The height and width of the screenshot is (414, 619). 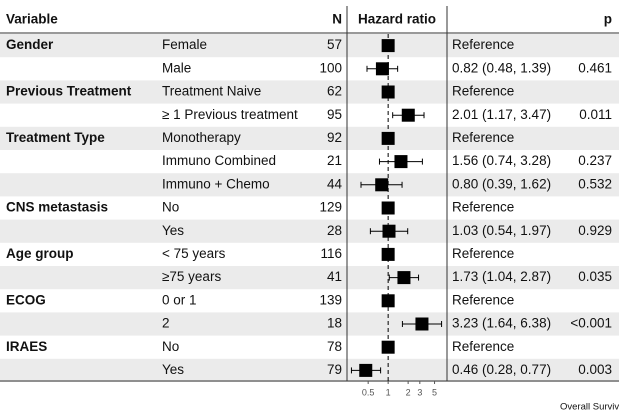 I want to click on estimate-label: 3.23 (1.64, 6.38), so click(x=501, y=323).